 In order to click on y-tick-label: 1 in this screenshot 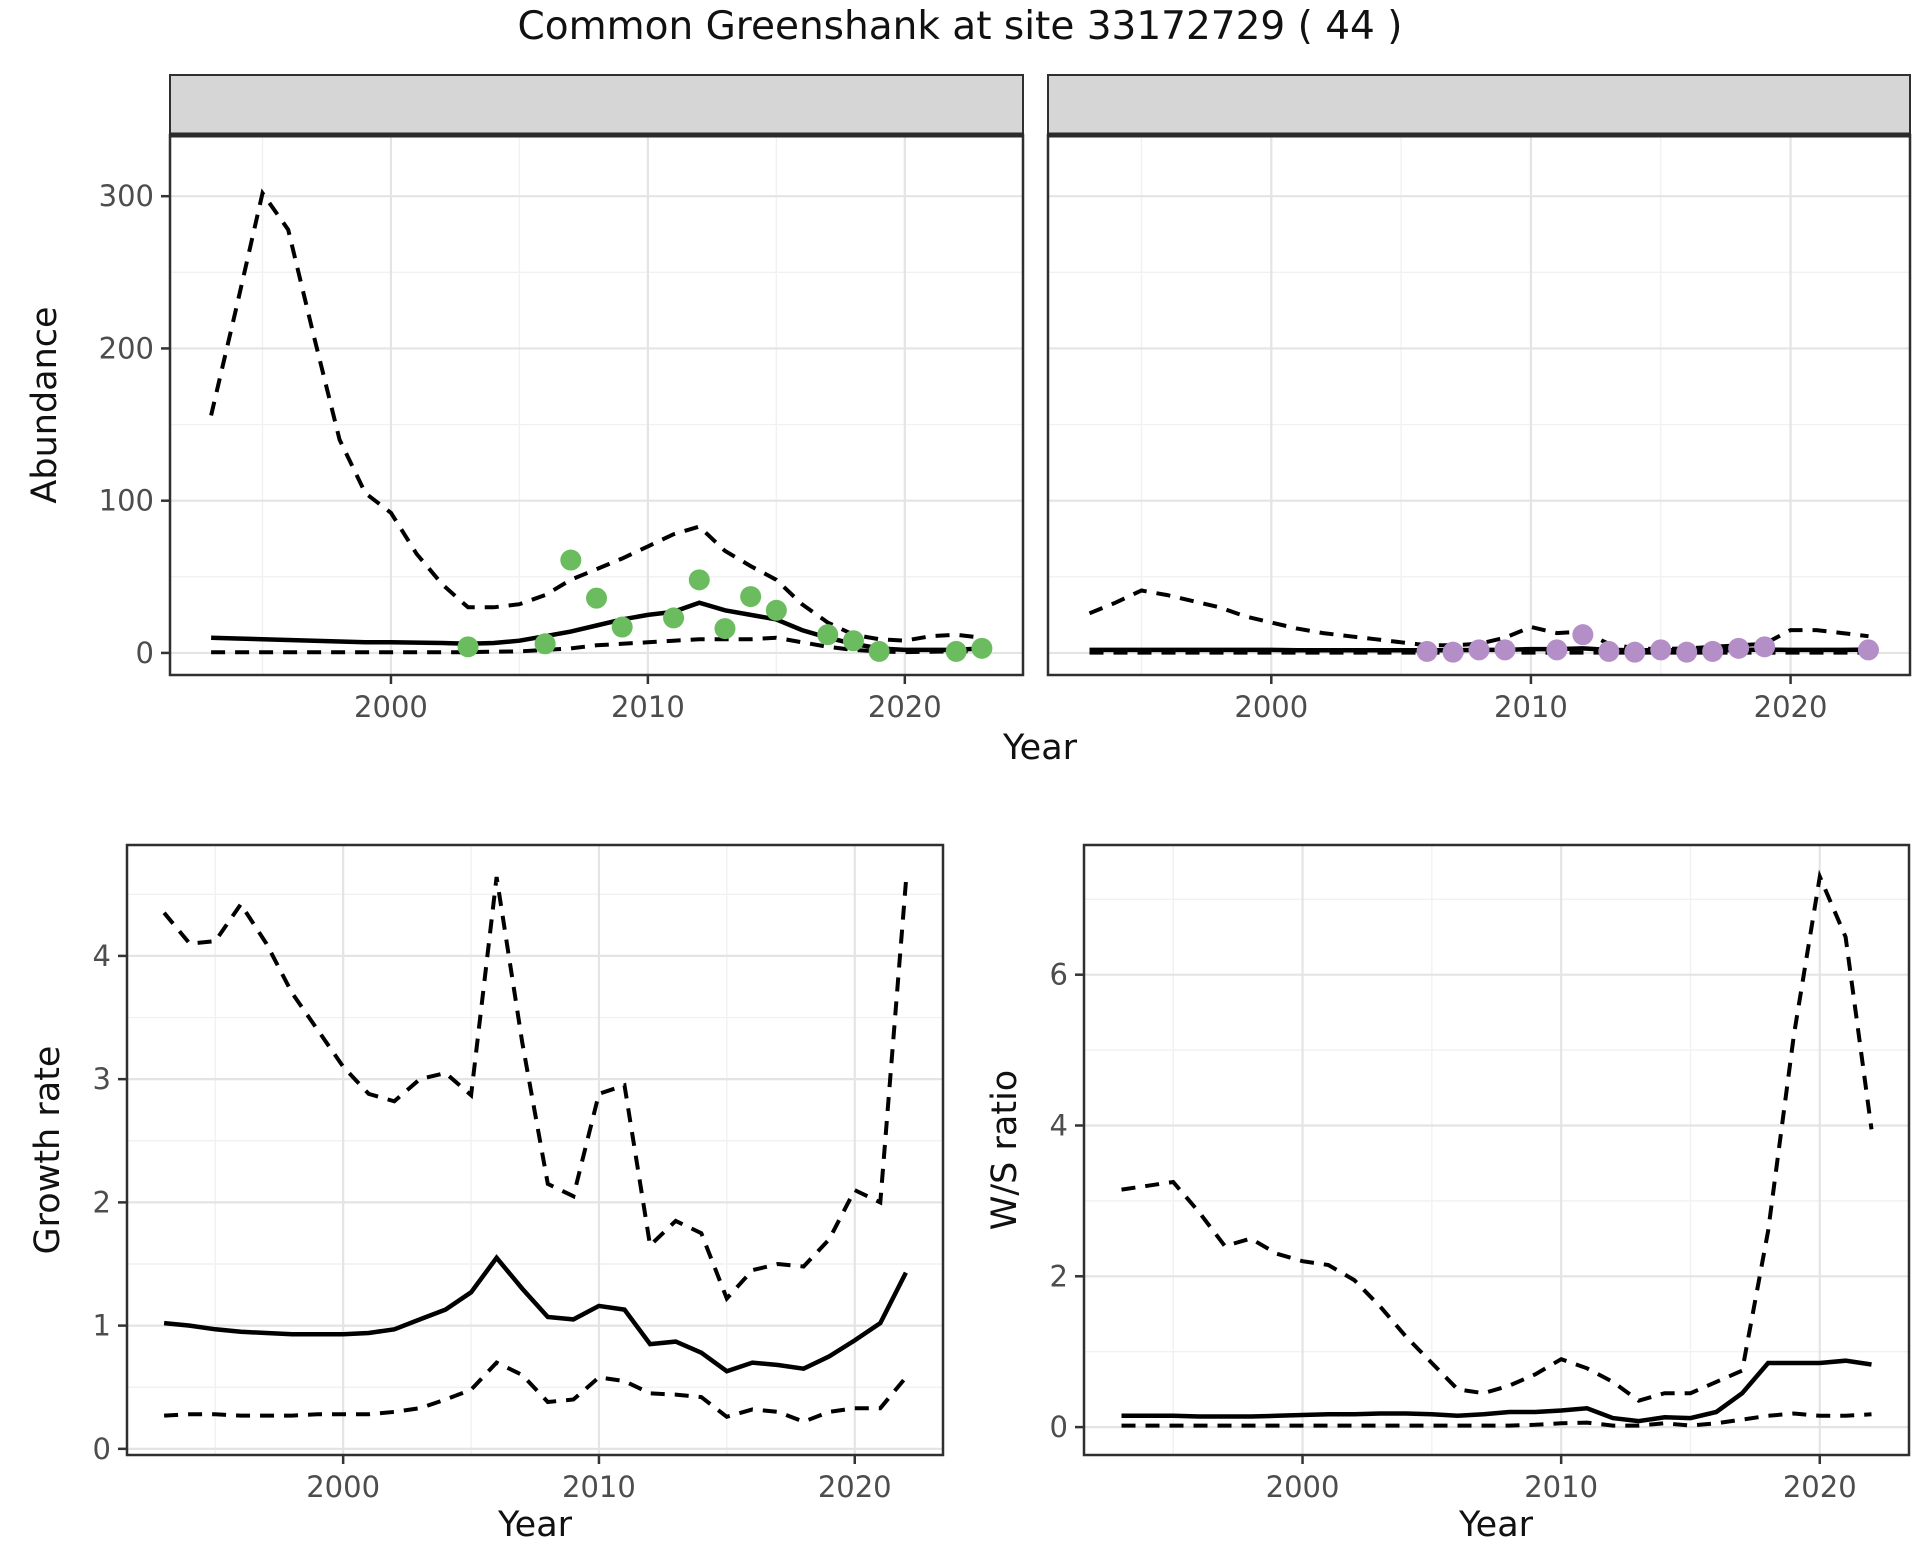, I will do `click(102, 1326)`.